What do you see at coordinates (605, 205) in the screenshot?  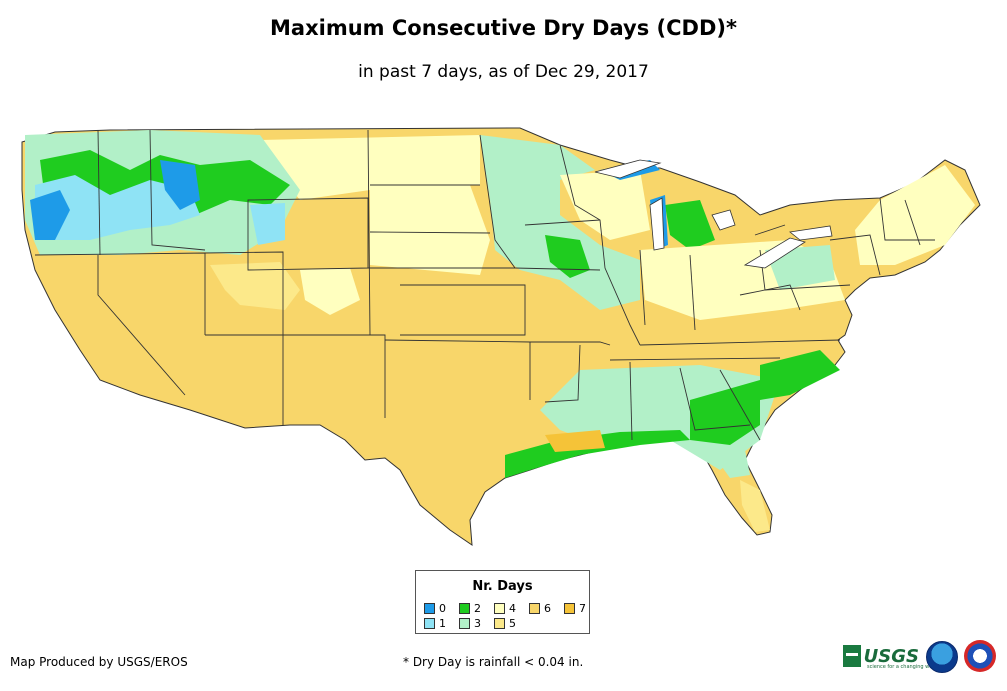 I see `zone-4-wisconsin` at bounding box center [605, 205].